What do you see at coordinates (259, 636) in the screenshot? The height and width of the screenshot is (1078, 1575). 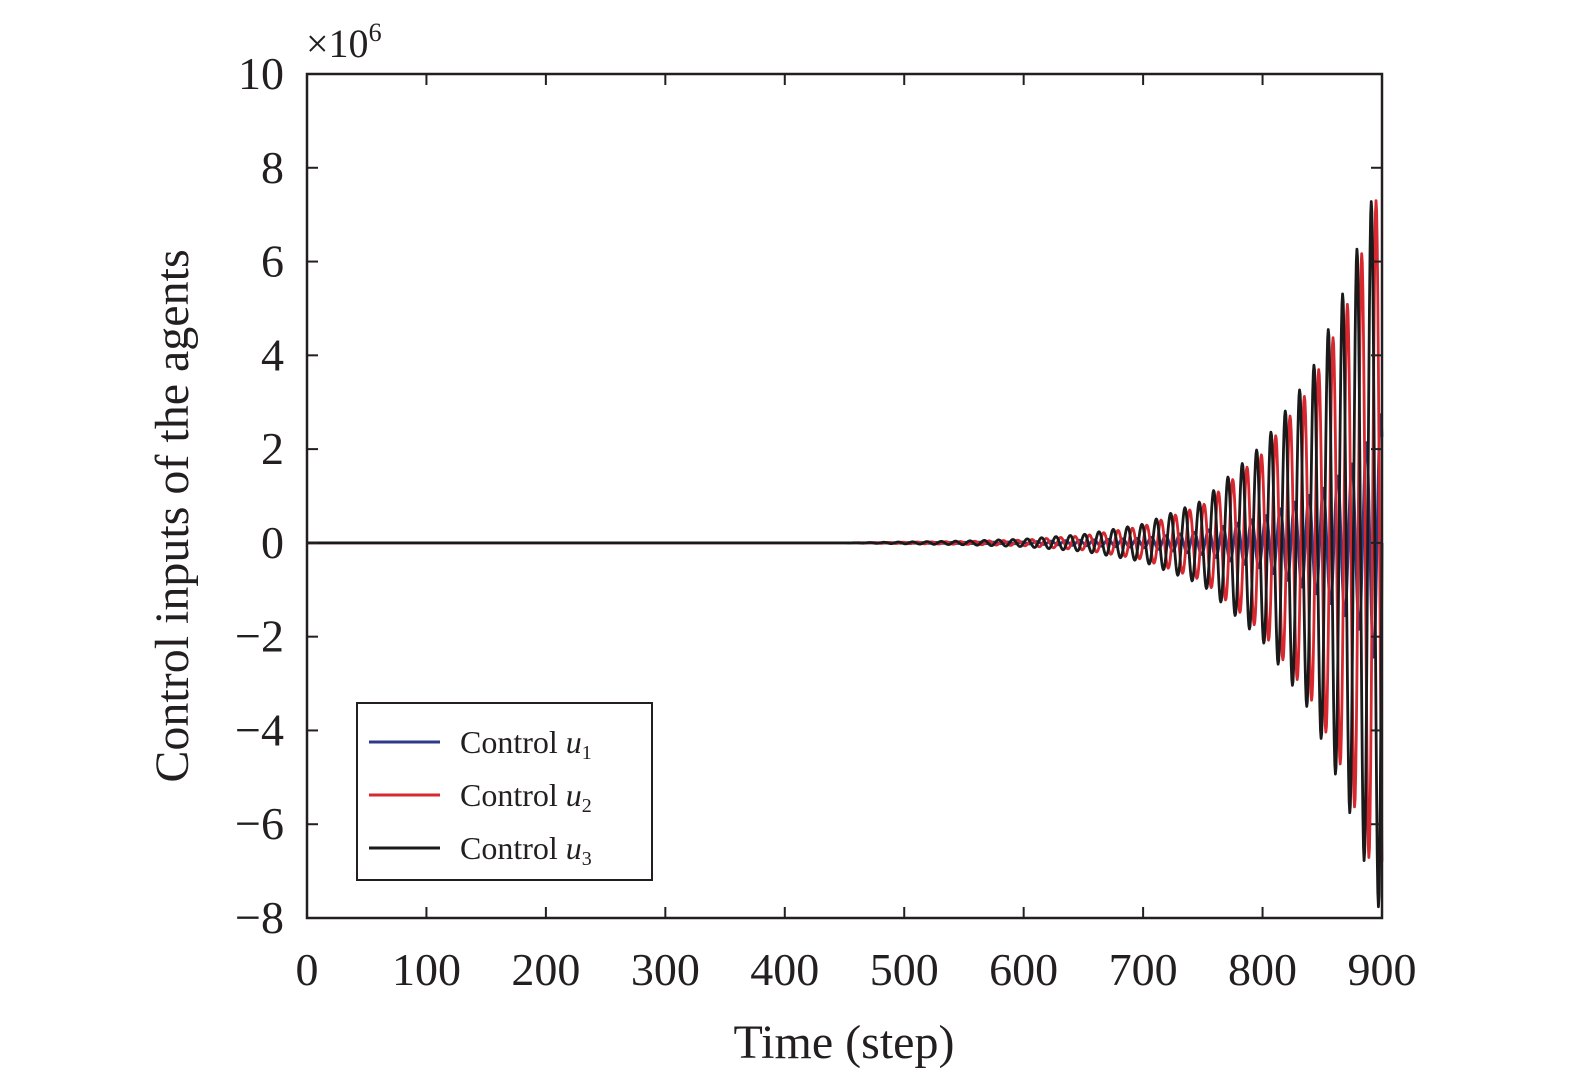 I see `y-tick-label: −2` at bounding box center [259, 636].